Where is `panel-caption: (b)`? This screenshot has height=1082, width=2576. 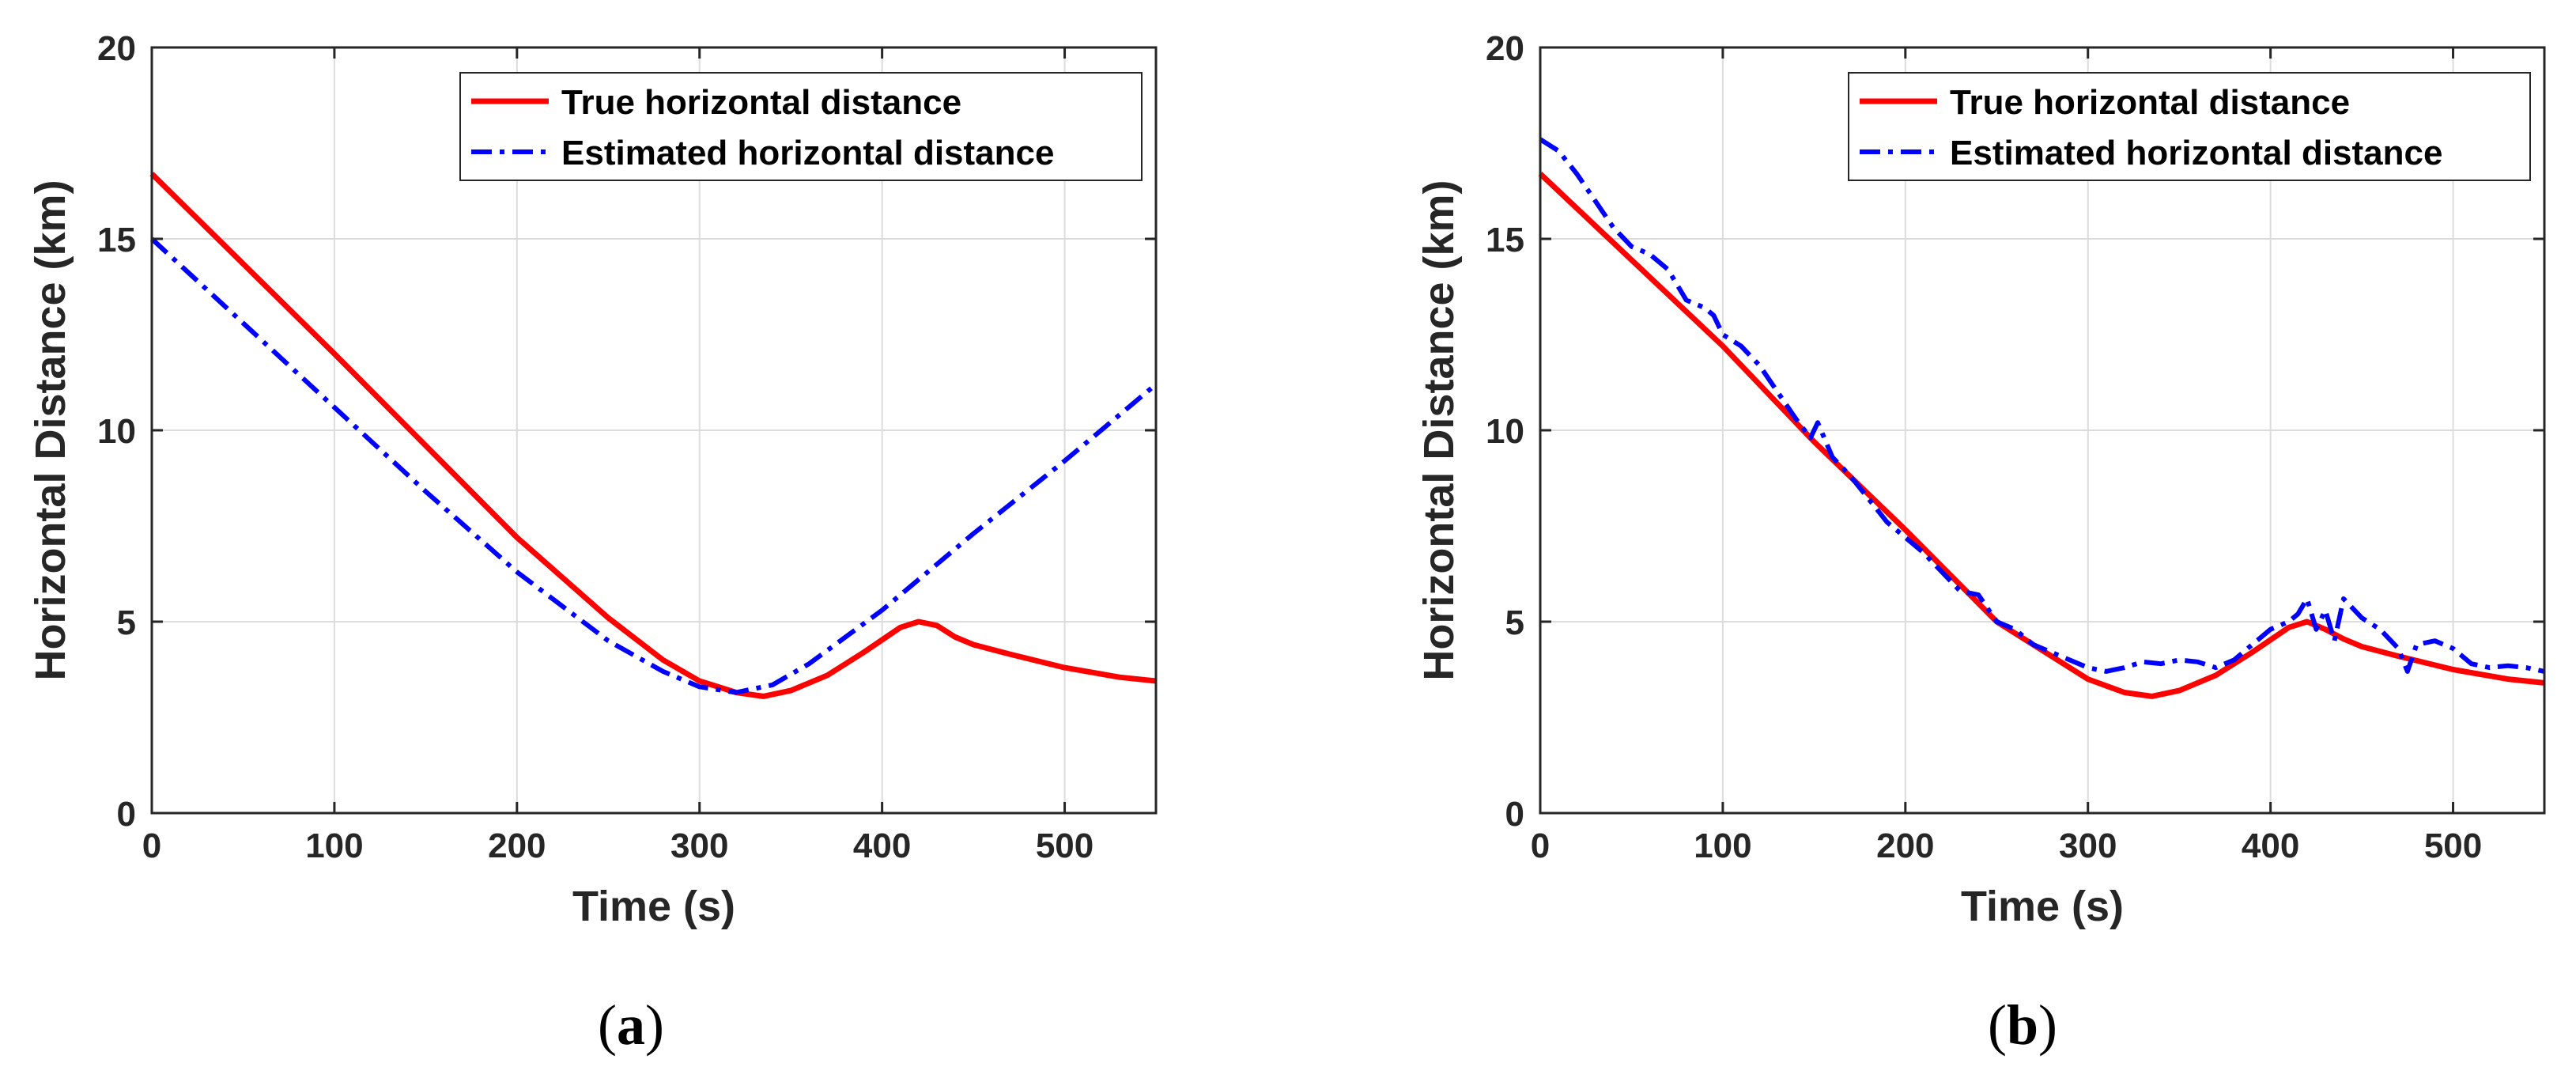
panel-caption: (b) is located at coordinates (2022, 1025).